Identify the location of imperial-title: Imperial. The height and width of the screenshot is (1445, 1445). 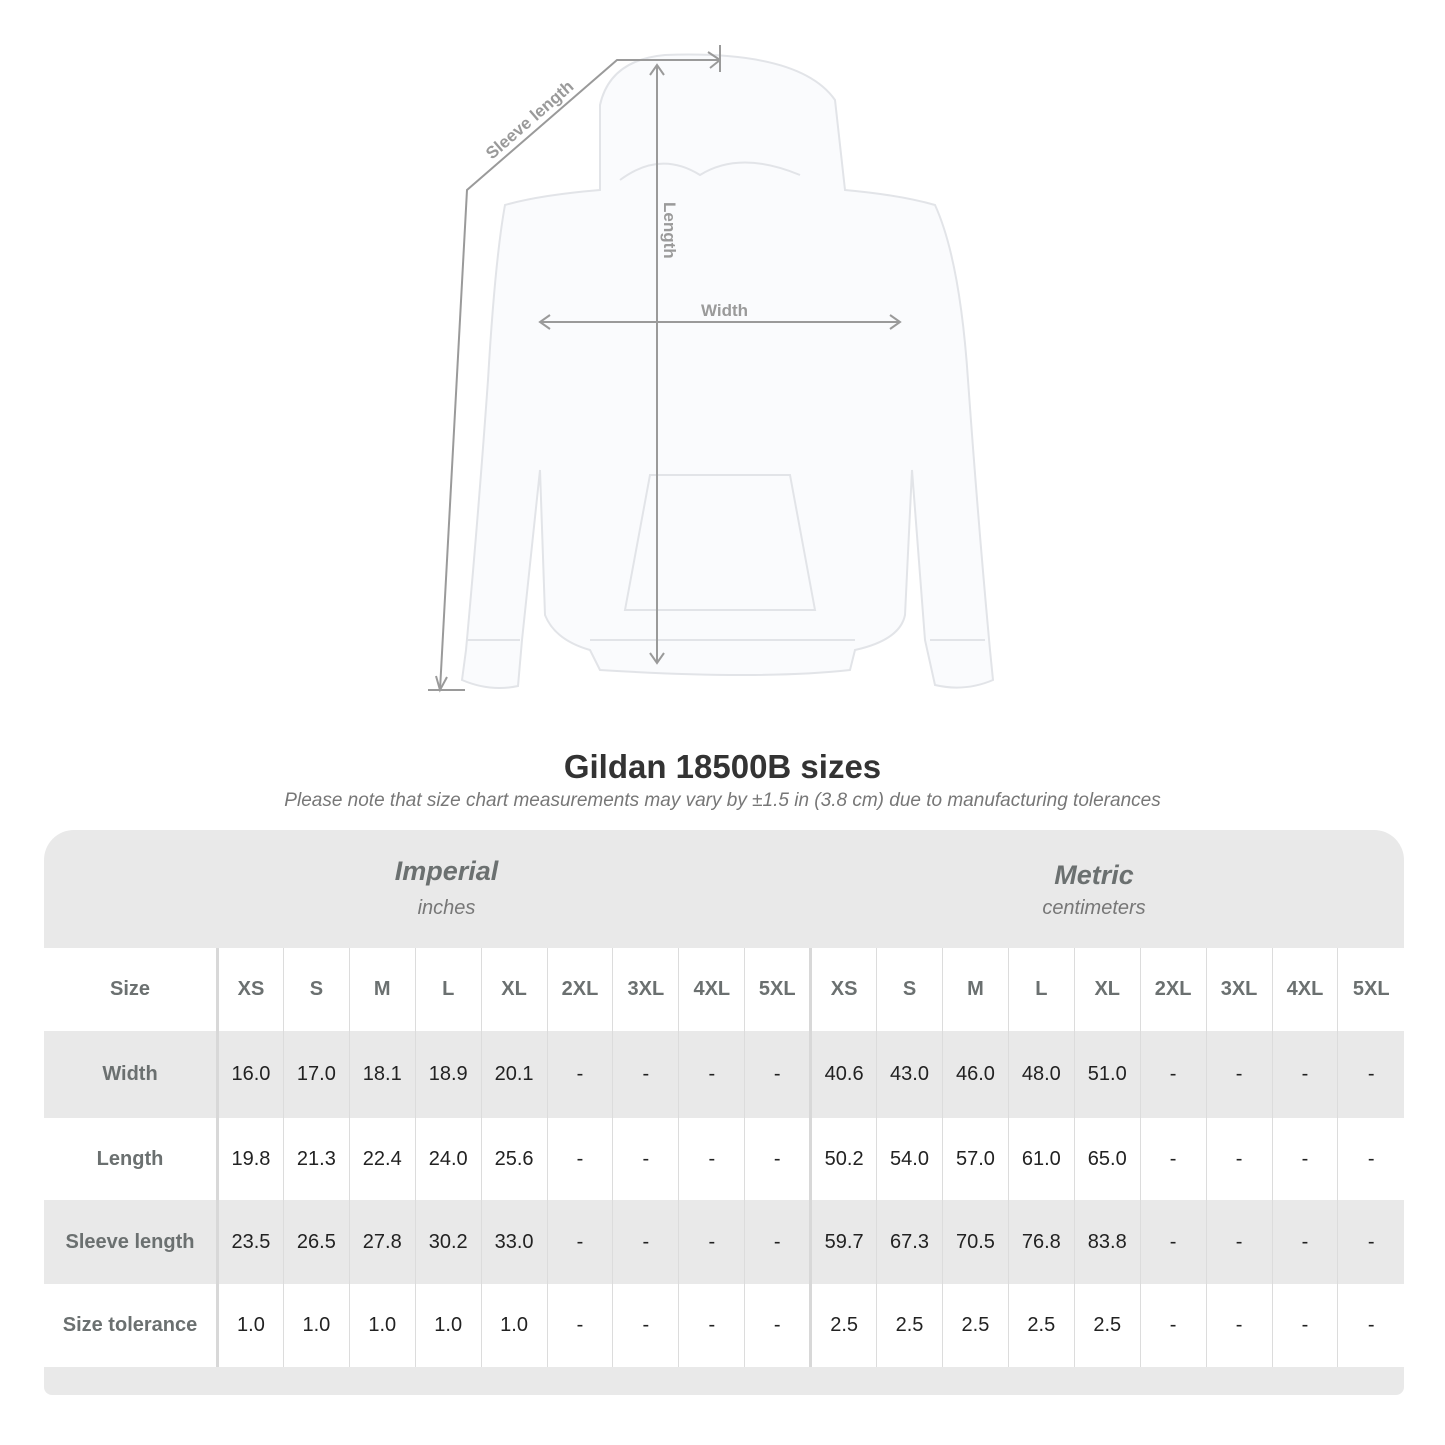
(446, 871).